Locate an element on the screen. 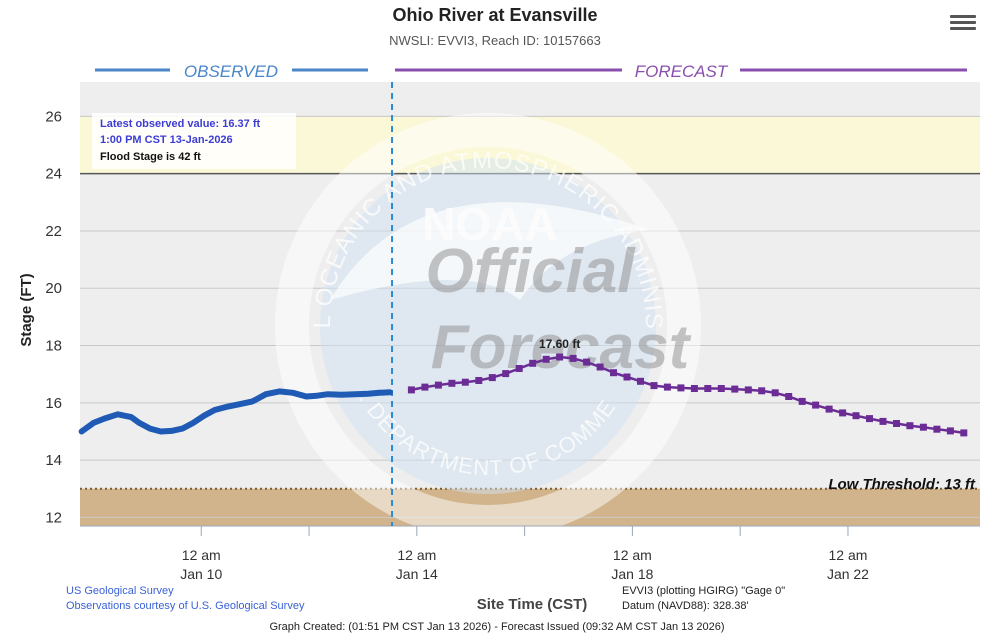  watermark-gull is located at coordinates (490, 251).